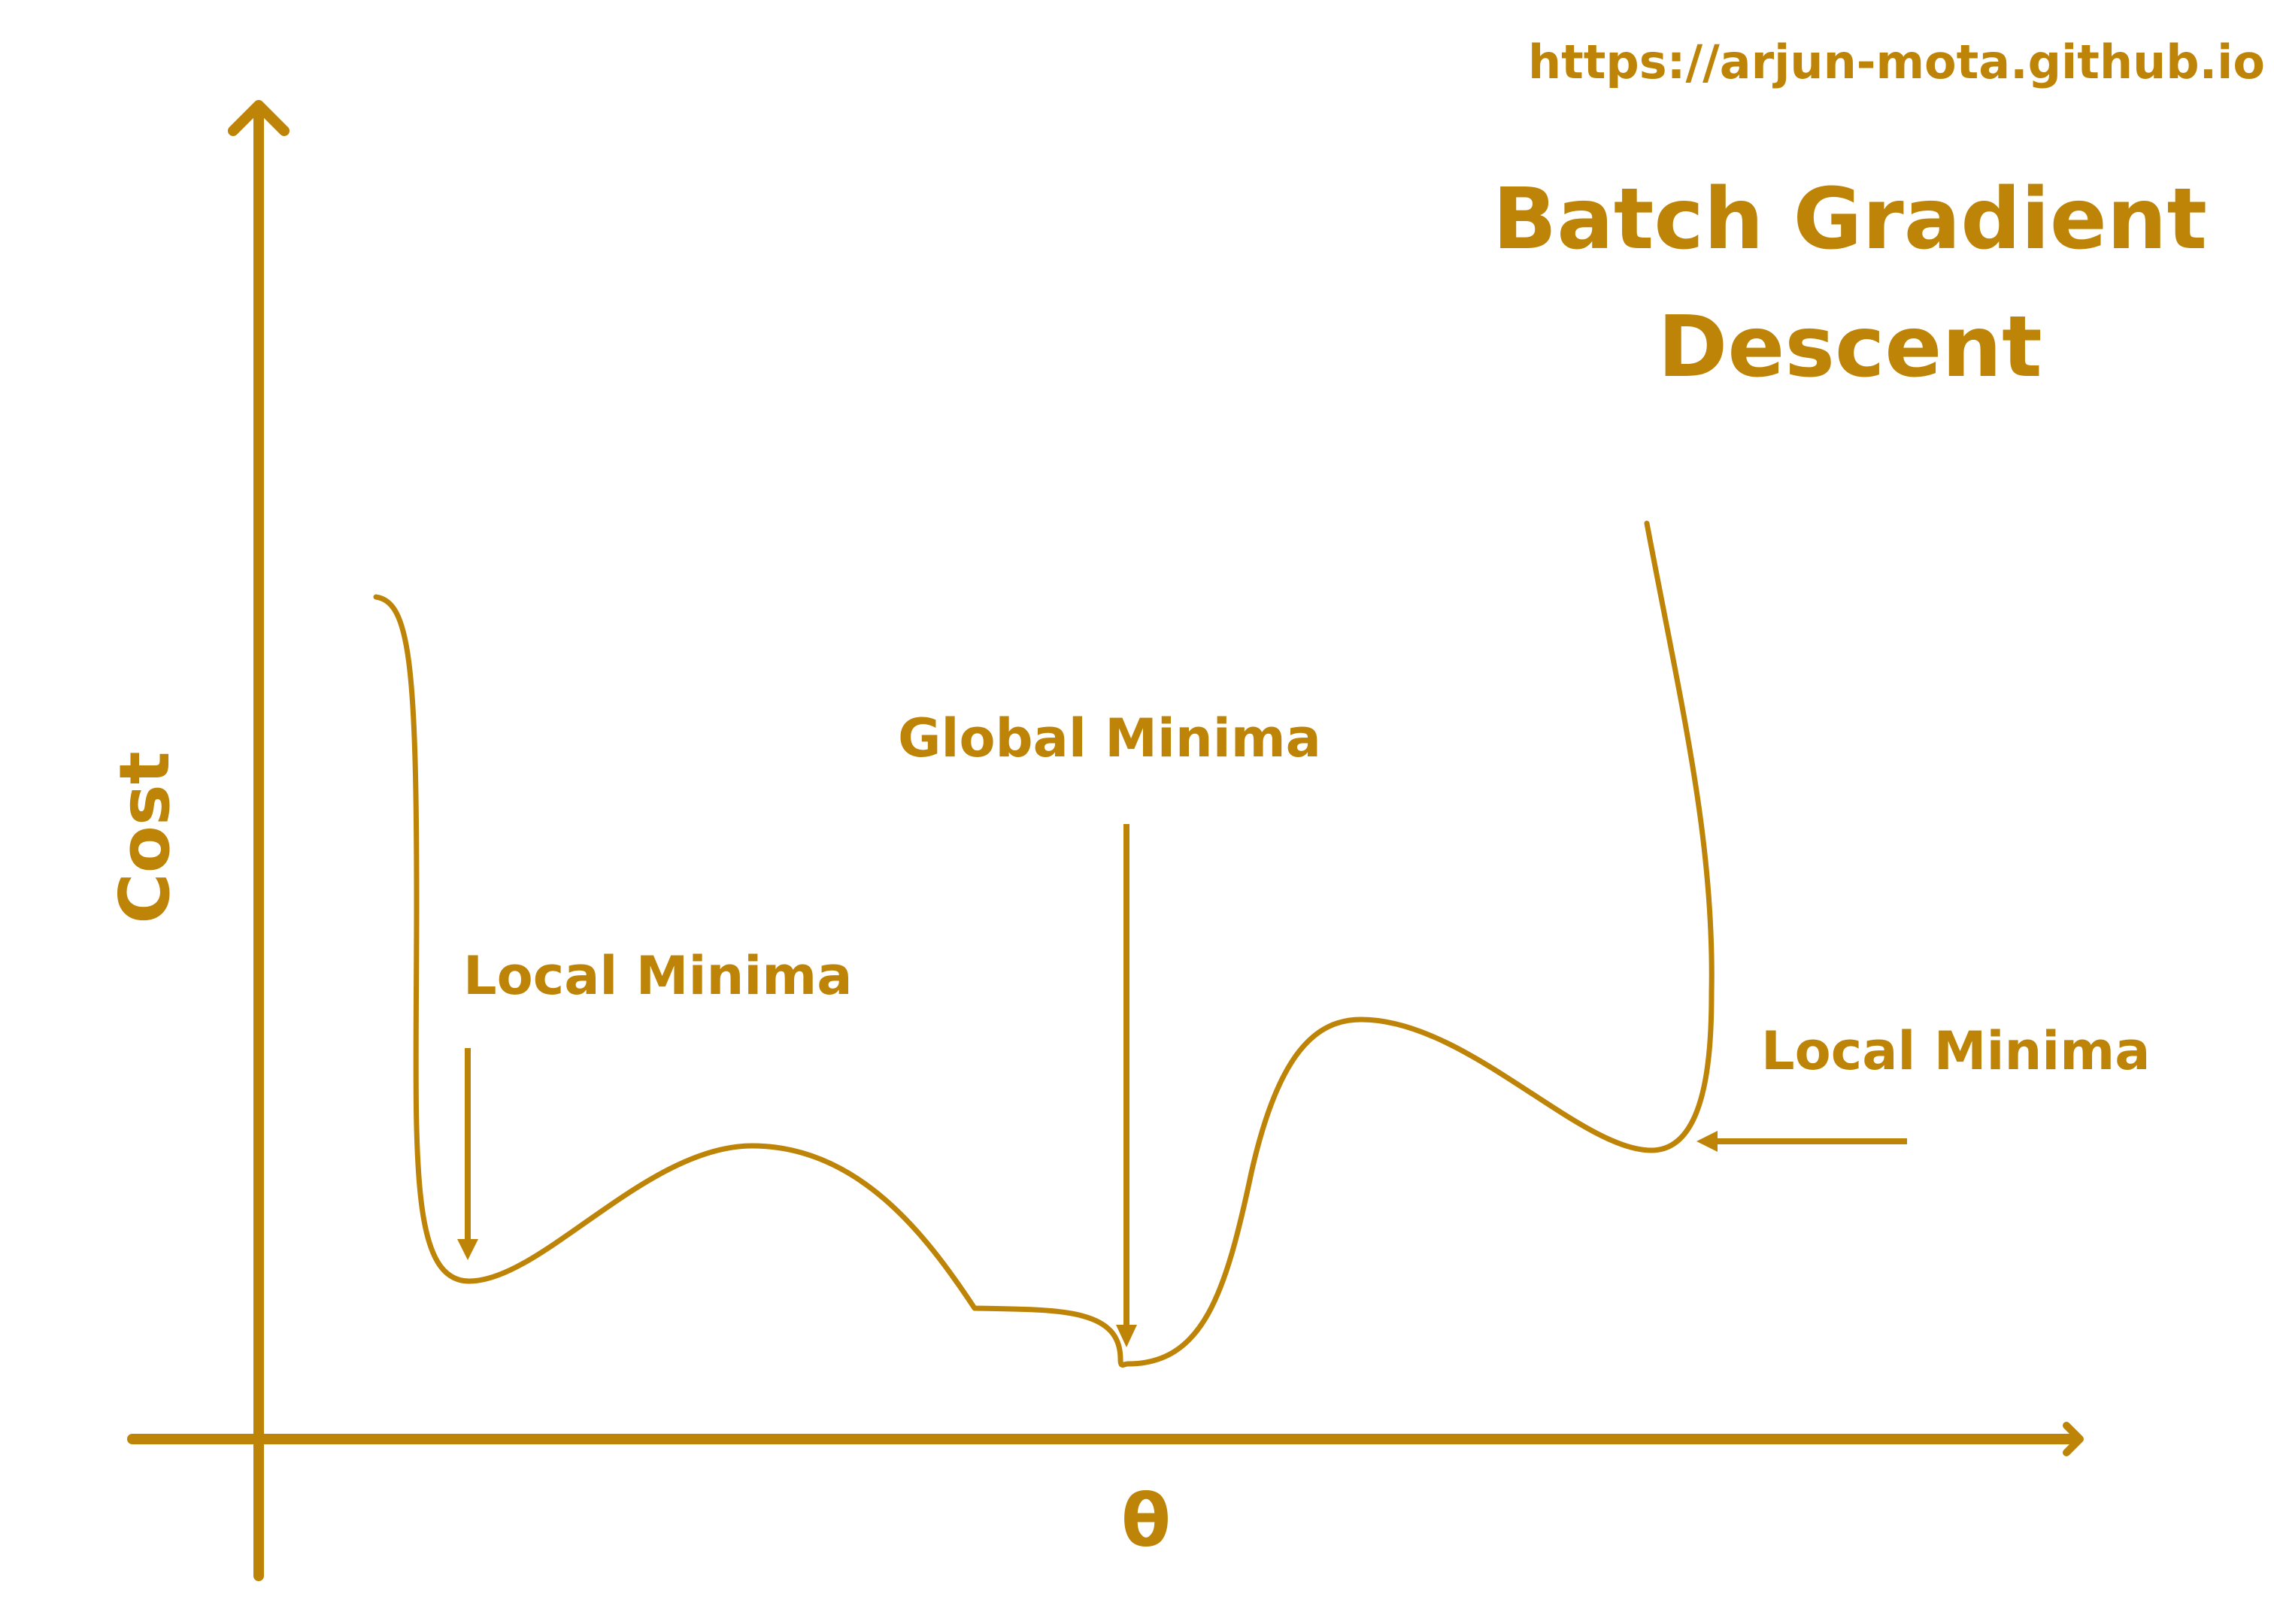 This screenshot has height=1624, width=2274. Describe the element at coordinates (1802, 1141) in the screenshot. I see `local-minima-right-arrow` at that location.